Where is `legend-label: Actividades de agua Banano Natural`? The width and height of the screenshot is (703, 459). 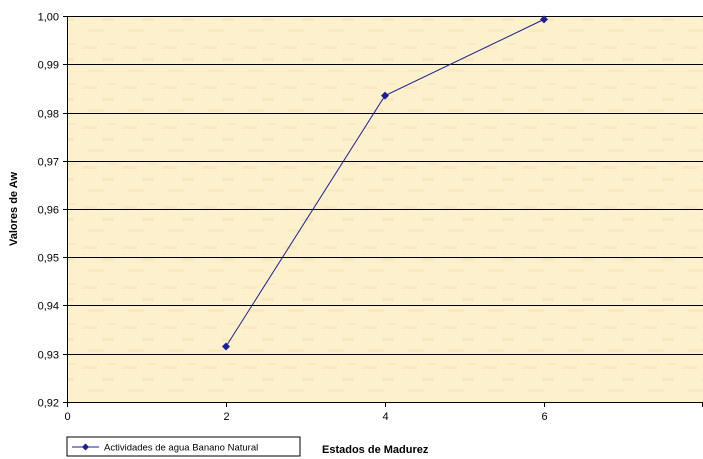 legend-label: Actividades de agua Banano Natural is located at coordinates (181, 448).